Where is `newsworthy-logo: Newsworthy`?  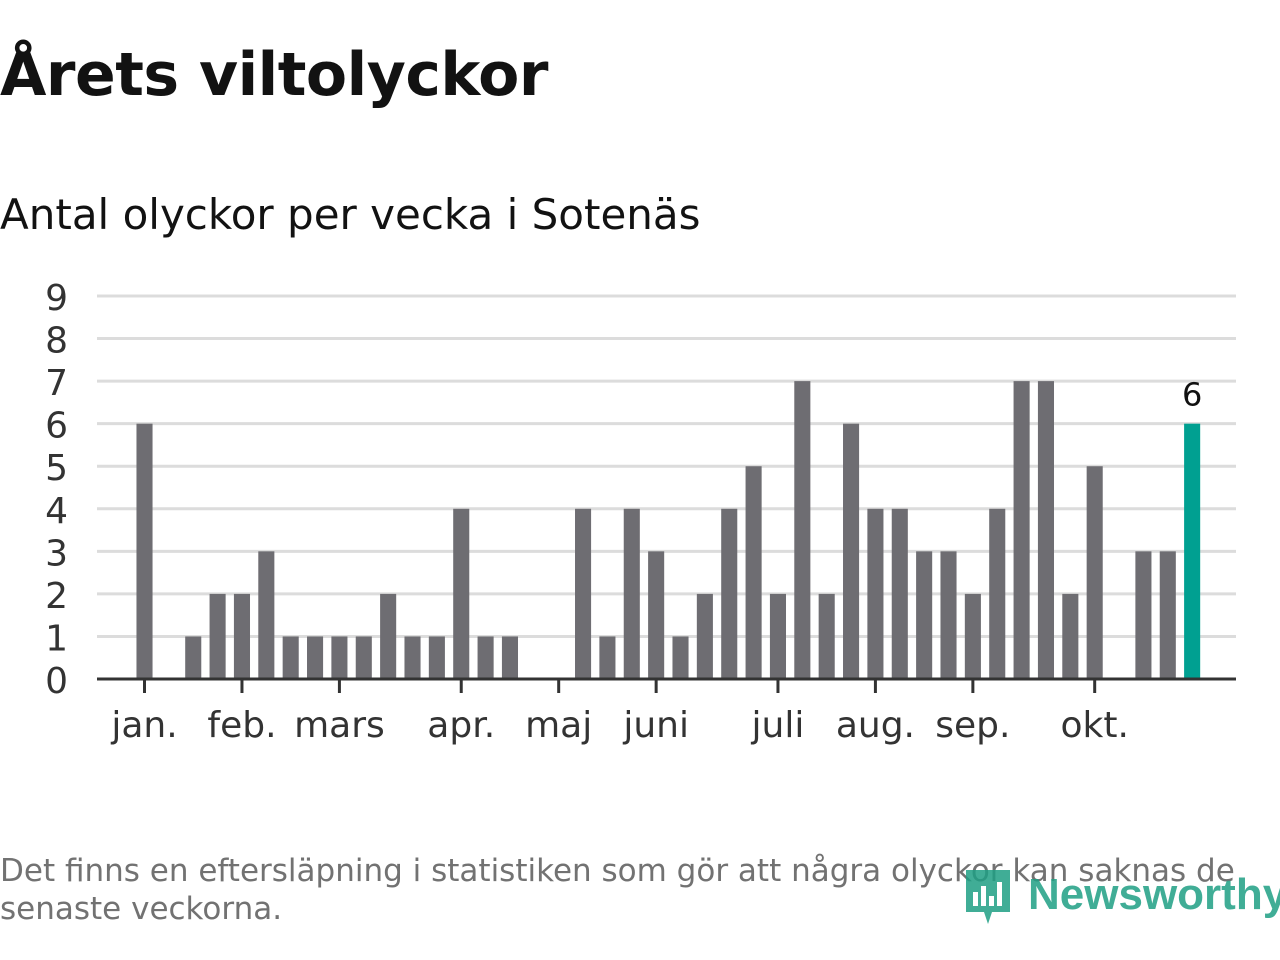
newsworthy-logo: Newsworthy is located at coordinates (1121, 895).